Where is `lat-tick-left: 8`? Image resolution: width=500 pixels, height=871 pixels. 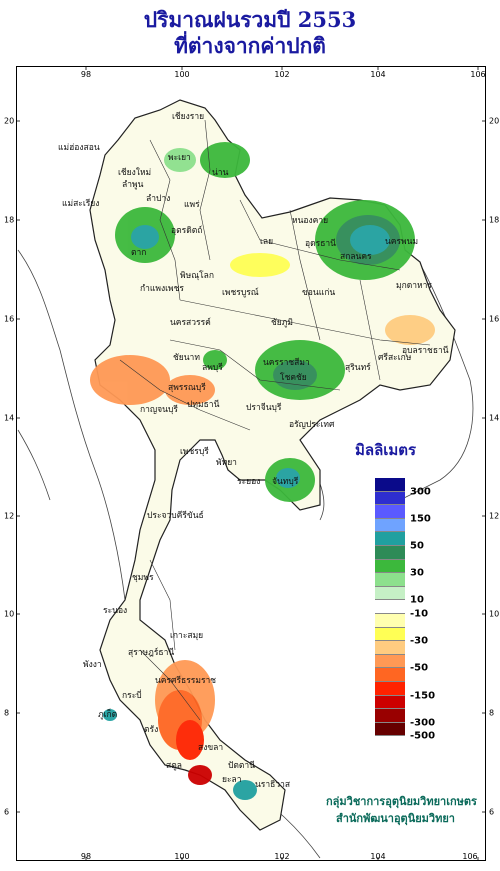 lat-tick-left: 8 is located at coordinates (7, 713).